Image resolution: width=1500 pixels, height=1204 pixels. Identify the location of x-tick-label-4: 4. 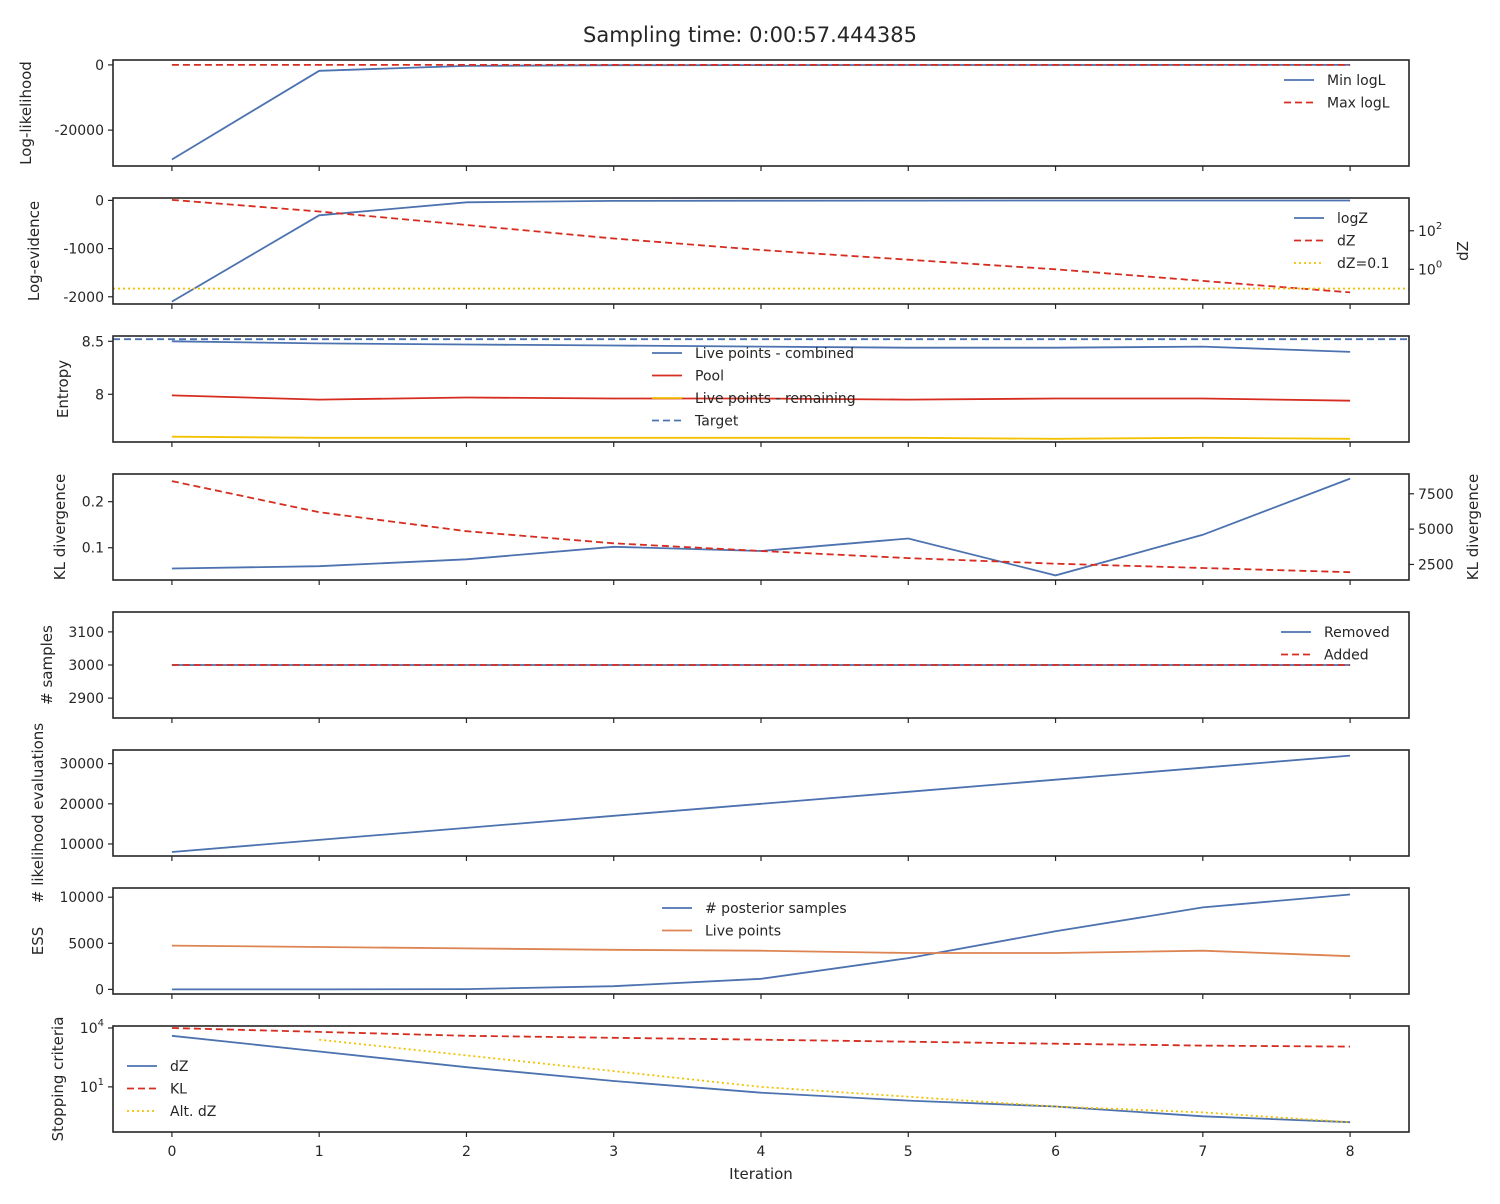
(761, 1152).